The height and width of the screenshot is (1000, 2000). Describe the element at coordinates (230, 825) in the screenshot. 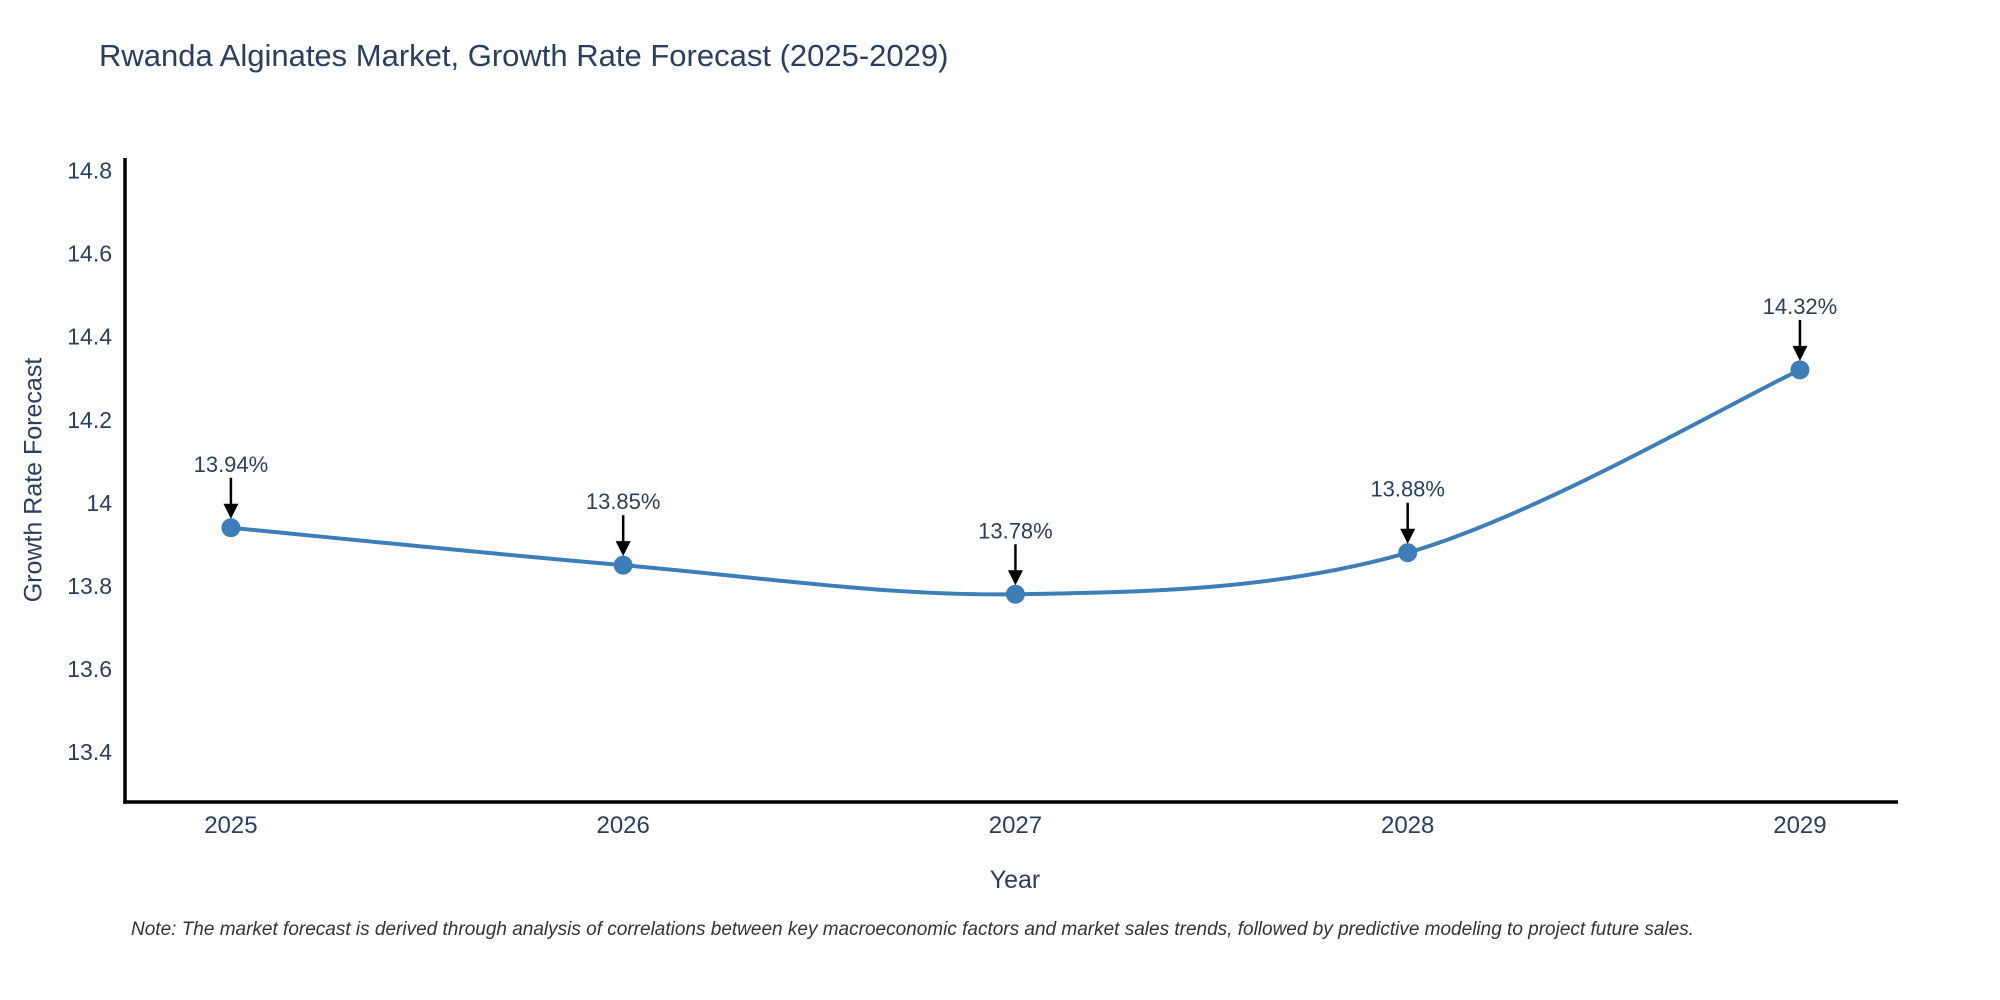

I see `x-tick-label: 2025` at that location.